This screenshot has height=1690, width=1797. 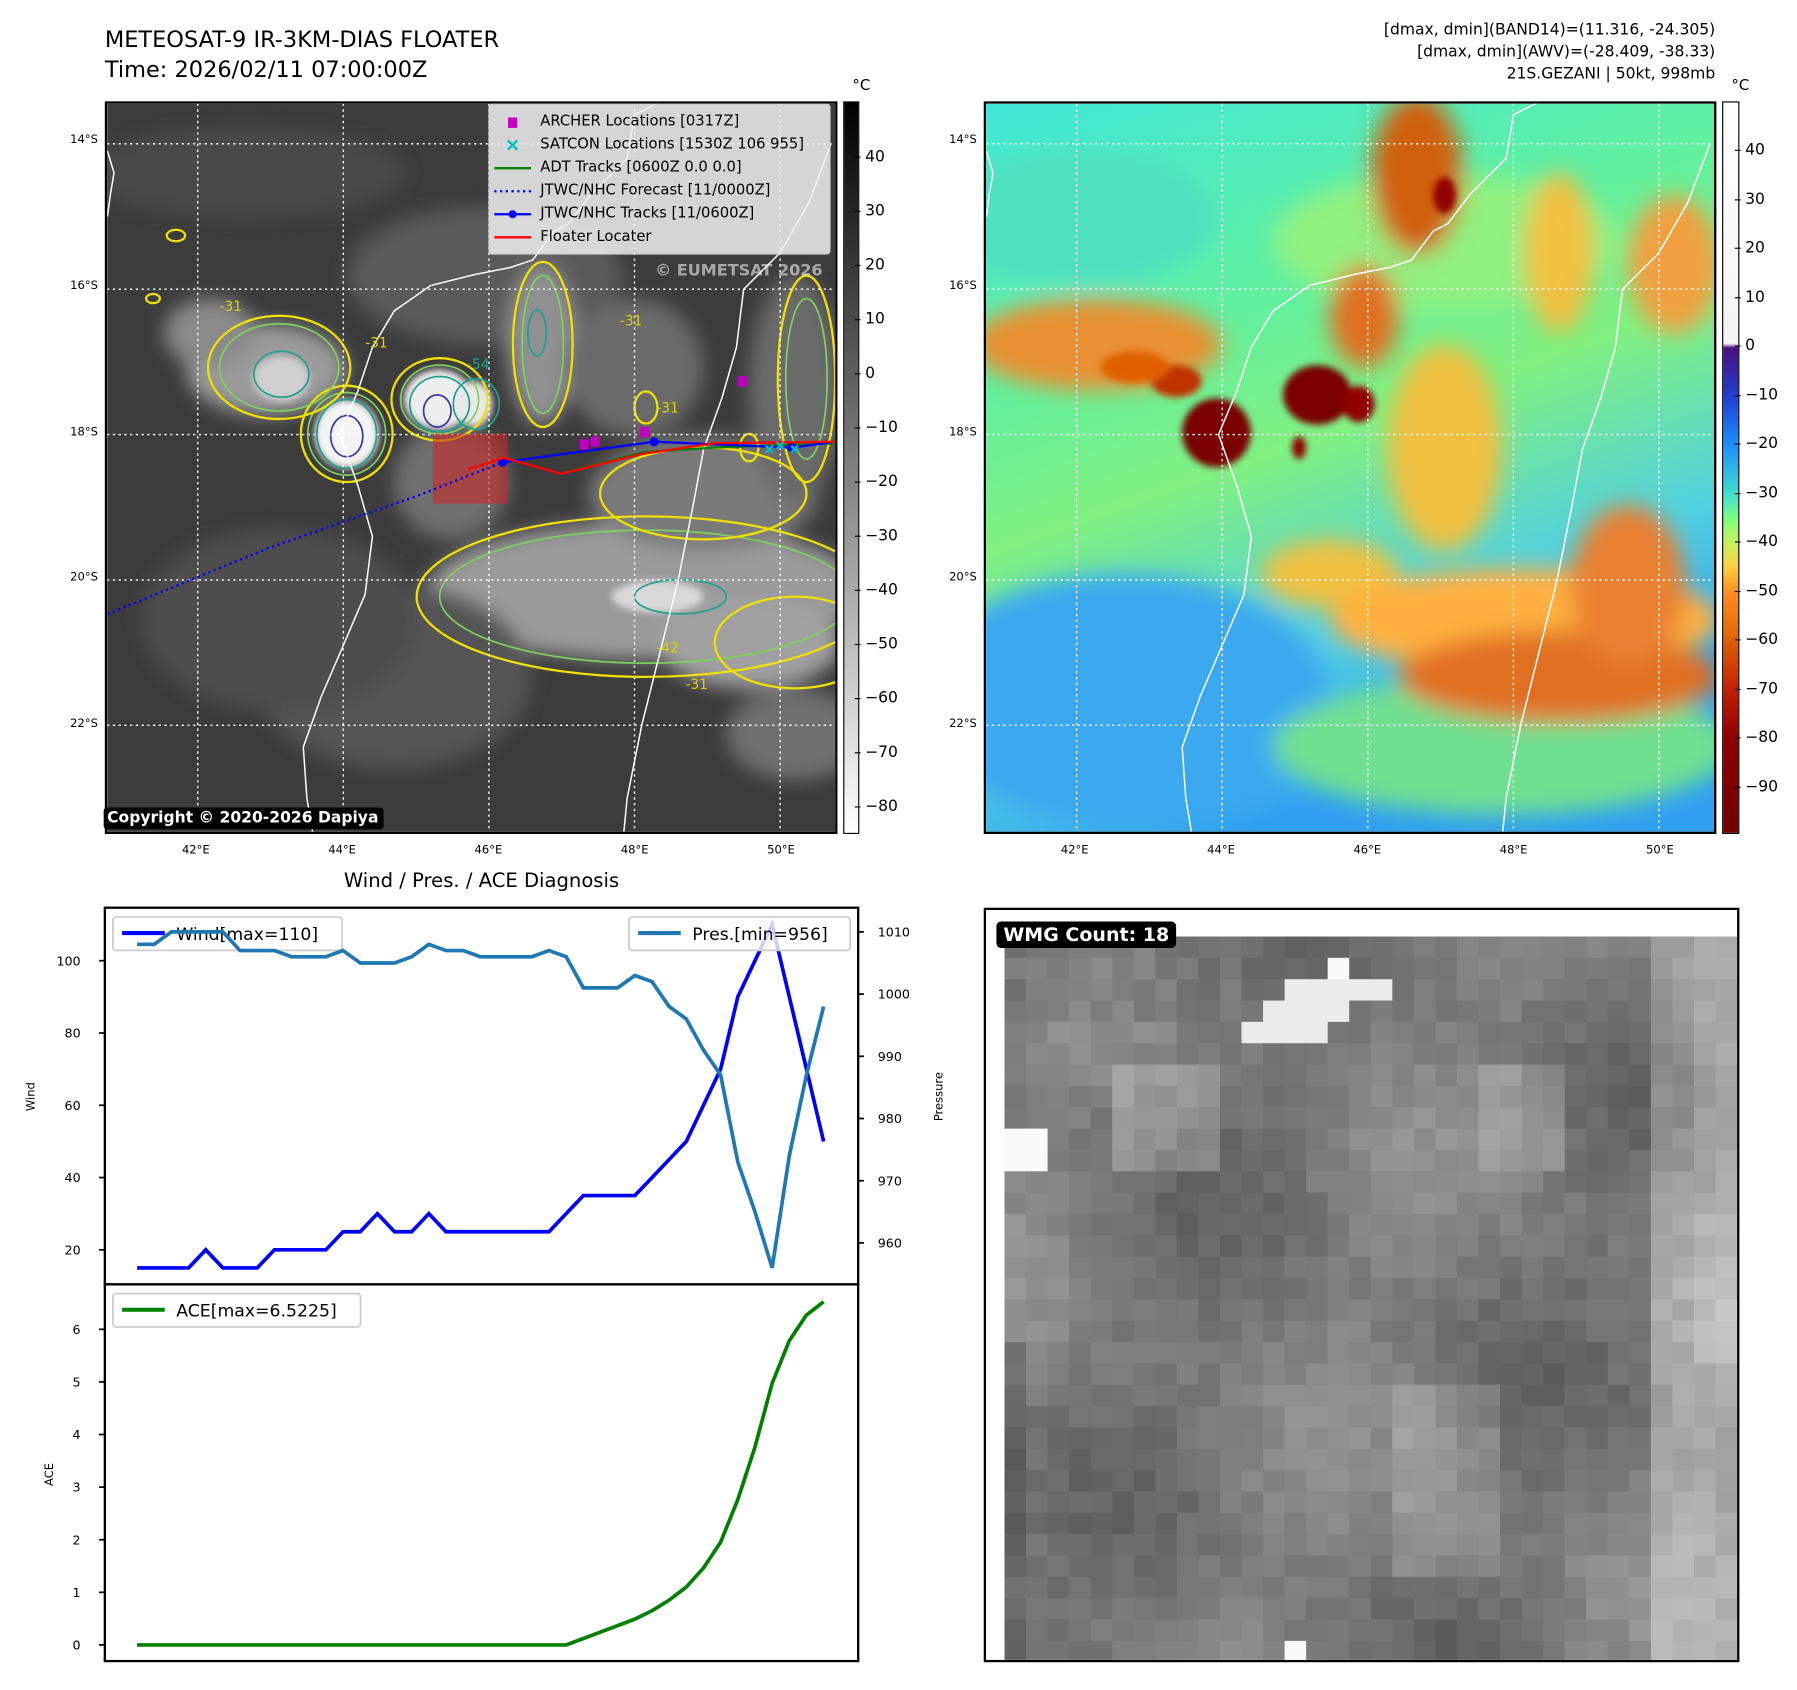 I want to click on legend-item: JTWC/NHC Forecast [11/0000Z], so click(x=660, y=192).